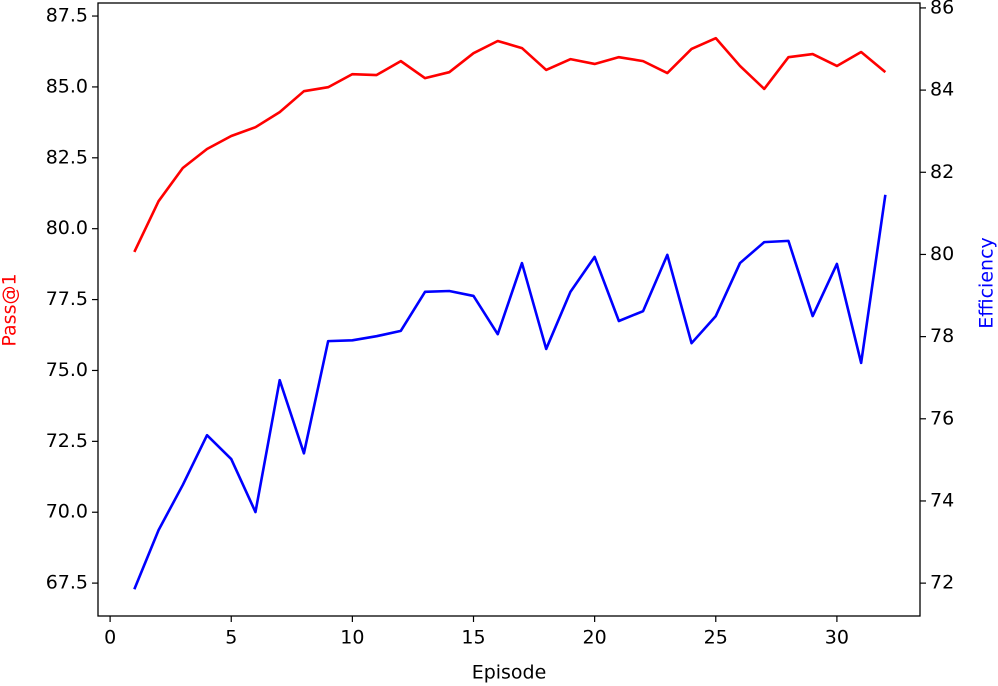 The width and height of the screenshot is (998, 686). I want to click on y-tick-label: 67.5, so click(67, 583).